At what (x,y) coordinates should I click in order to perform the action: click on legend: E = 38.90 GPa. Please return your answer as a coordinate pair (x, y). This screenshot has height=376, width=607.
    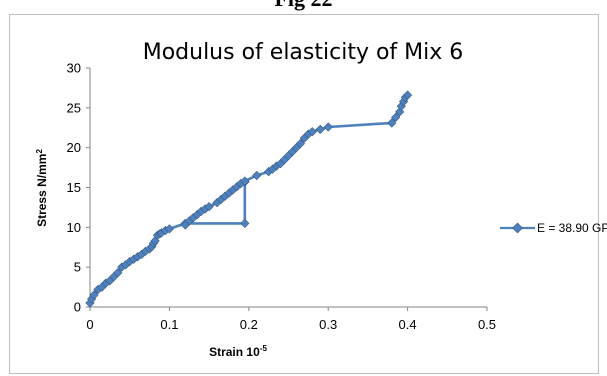
    Looking at the image, I should click on (553, 228).